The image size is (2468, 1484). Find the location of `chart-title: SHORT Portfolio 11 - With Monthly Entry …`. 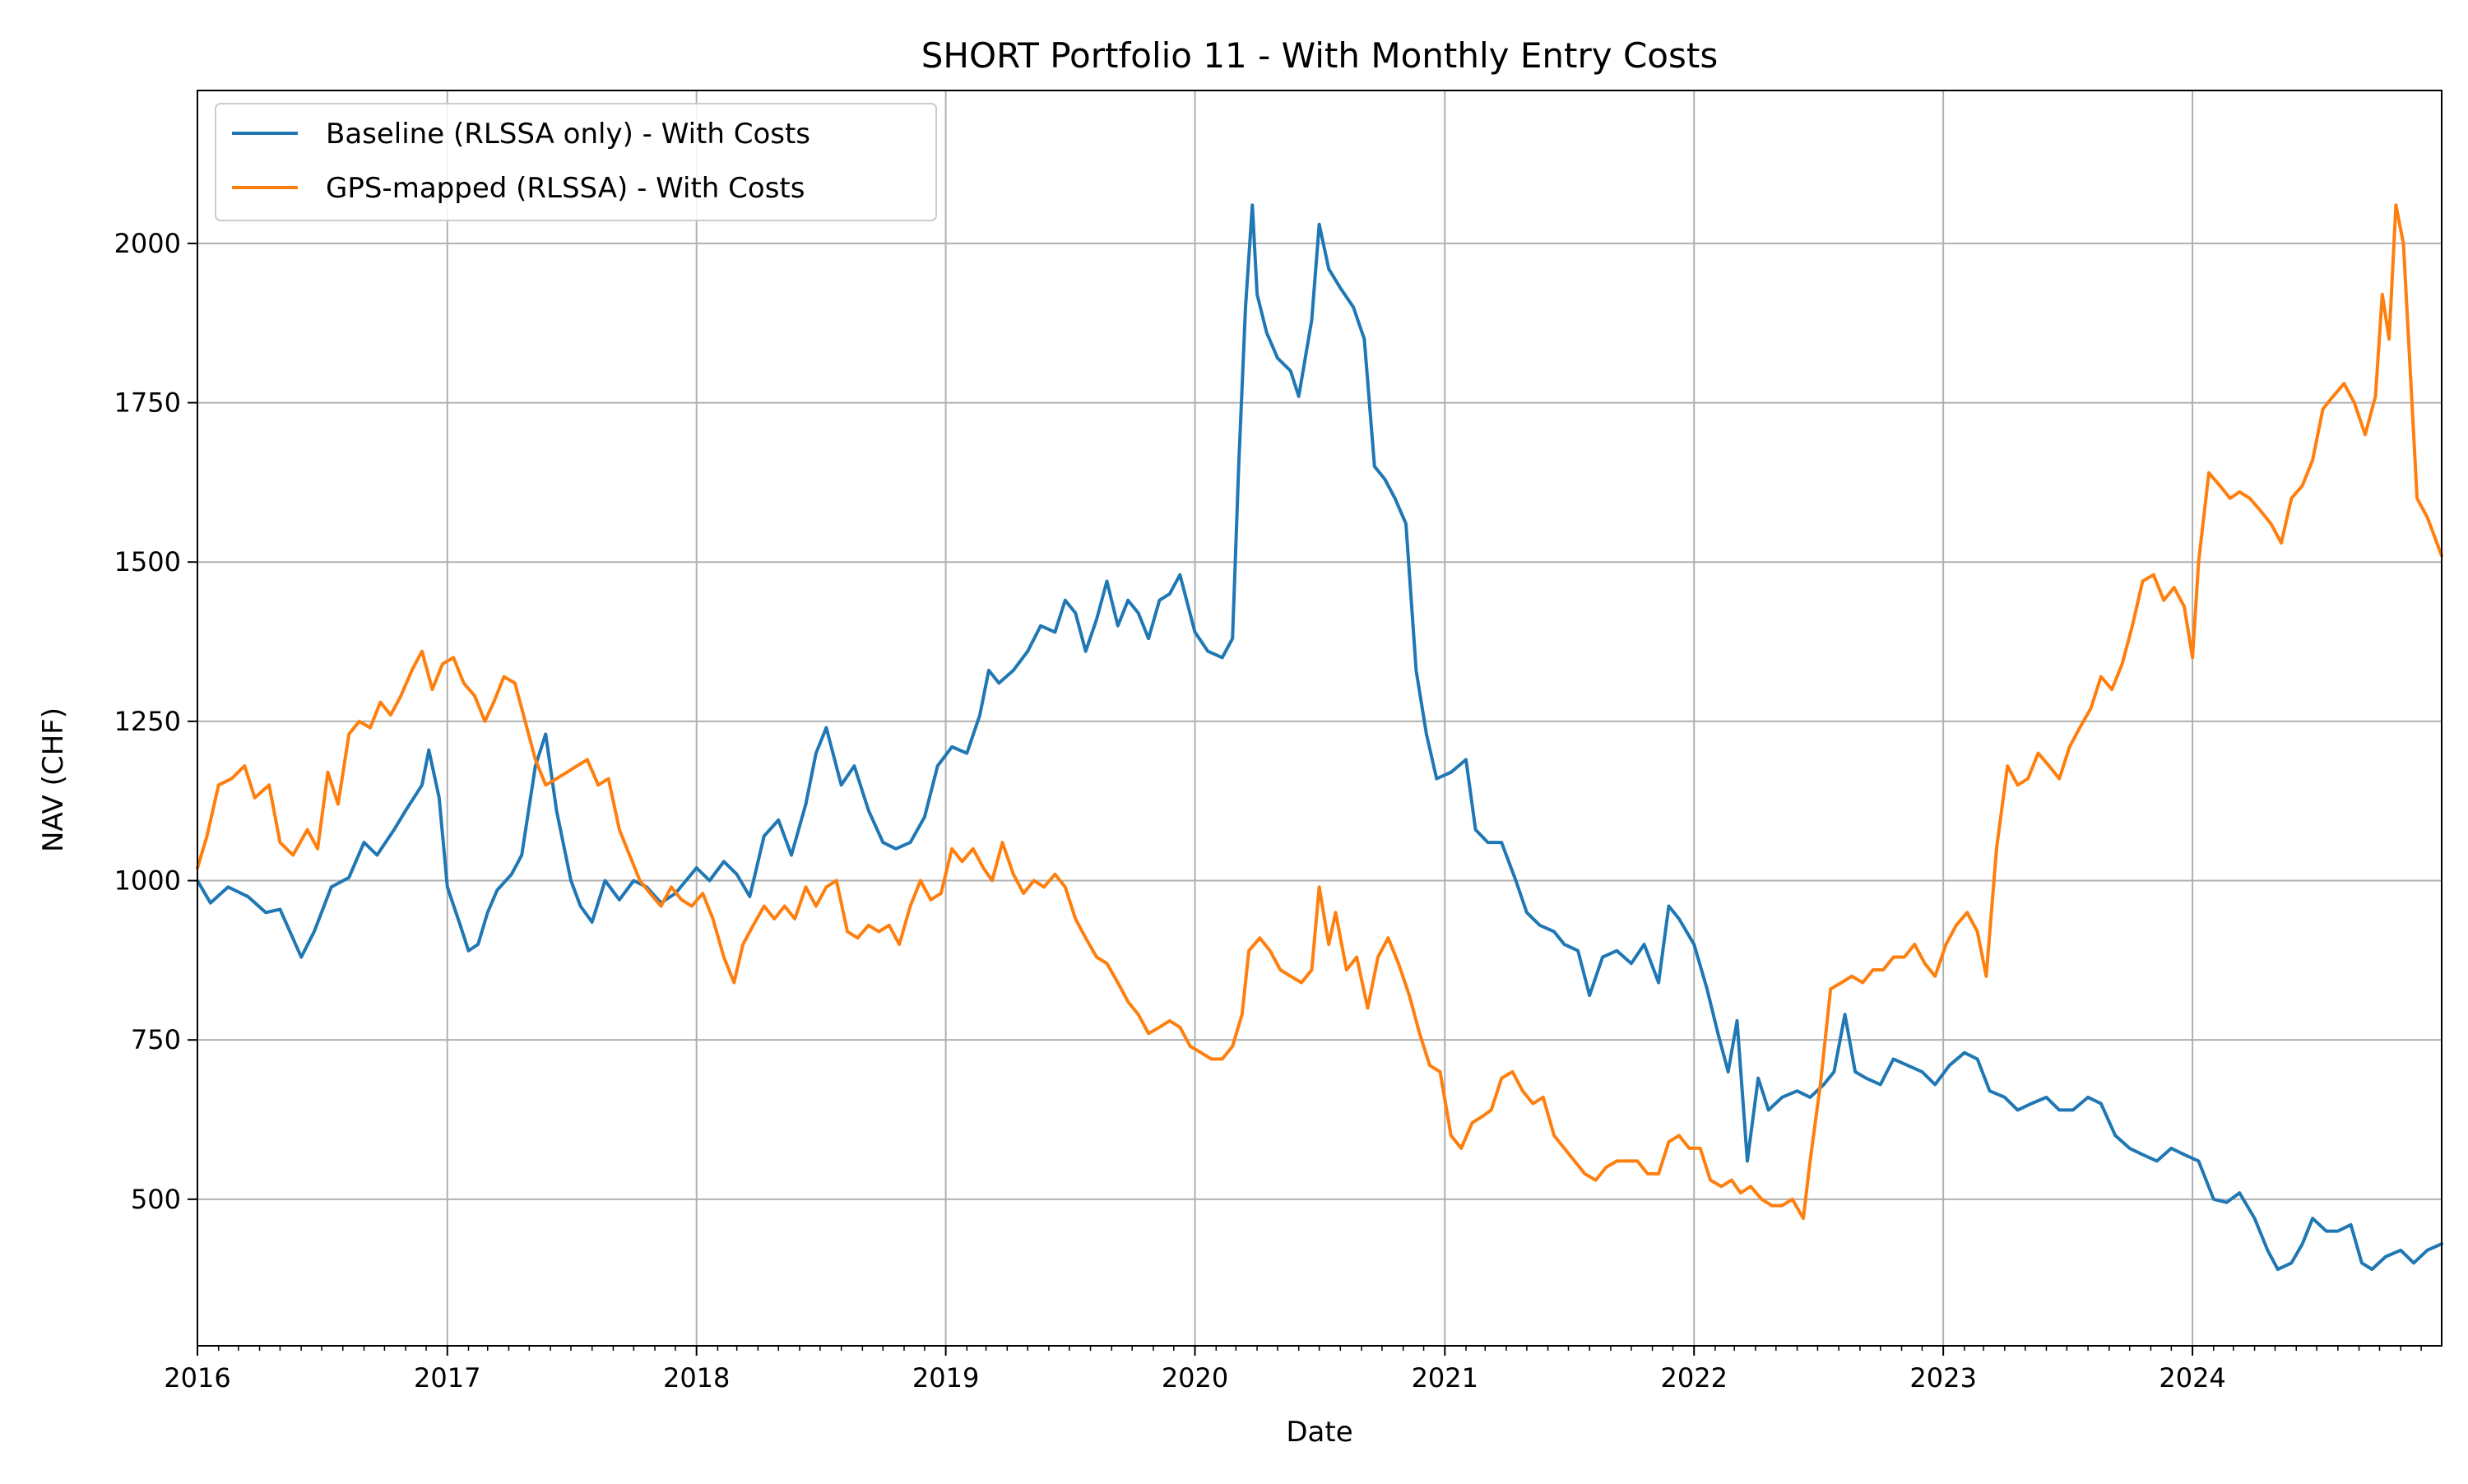

chart-title: SHORT Portfolio 11 - With Monthly Entry … is located at coordinates (1319, 56).